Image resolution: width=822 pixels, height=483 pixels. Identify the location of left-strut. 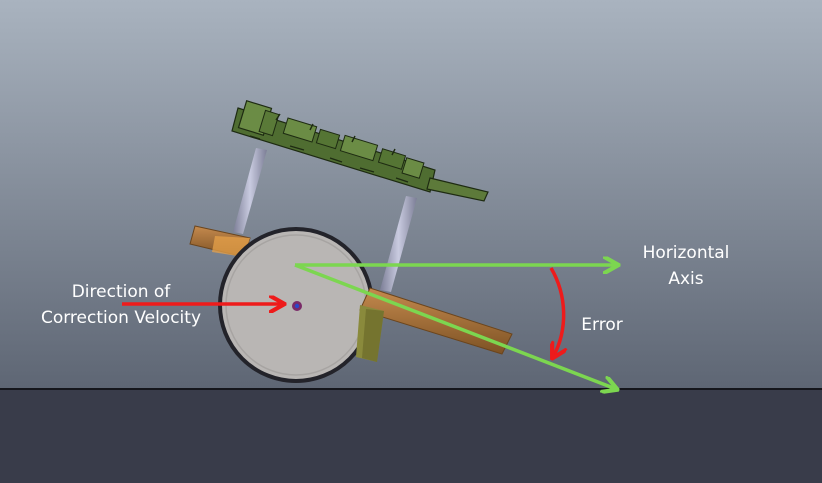
(250, 191).